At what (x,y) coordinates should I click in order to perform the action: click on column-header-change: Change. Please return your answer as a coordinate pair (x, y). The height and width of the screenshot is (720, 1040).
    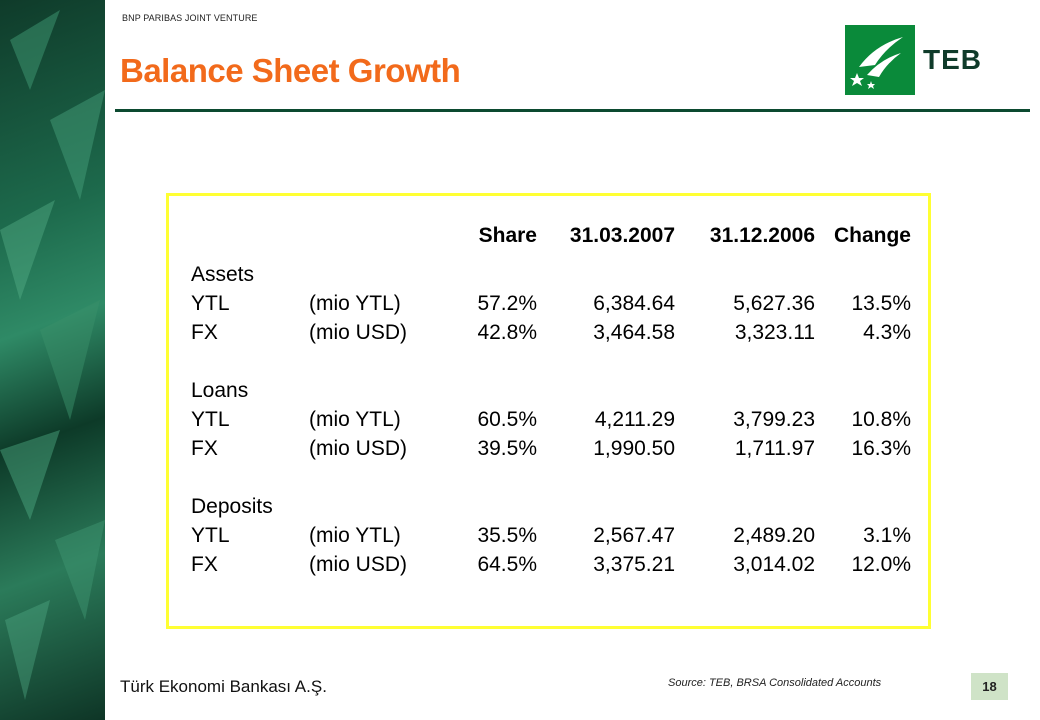
    Looking at the image, I should click on (872, 235).